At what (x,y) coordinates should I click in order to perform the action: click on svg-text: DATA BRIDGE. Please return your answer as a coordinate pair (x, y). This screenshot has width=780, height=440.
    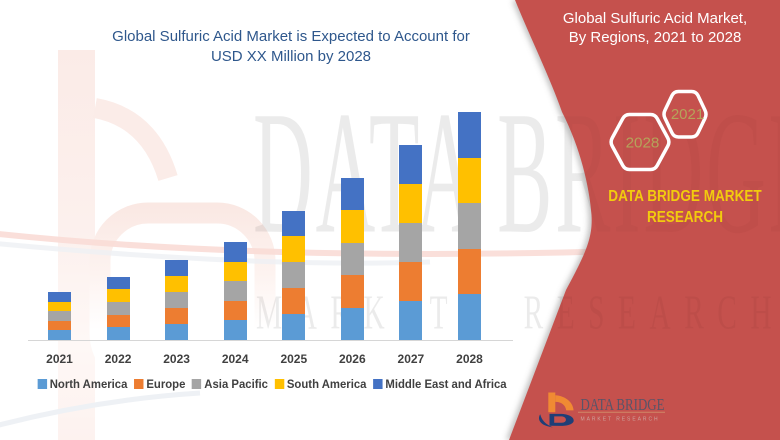
    Looking at the image, I should click on (623, 404).